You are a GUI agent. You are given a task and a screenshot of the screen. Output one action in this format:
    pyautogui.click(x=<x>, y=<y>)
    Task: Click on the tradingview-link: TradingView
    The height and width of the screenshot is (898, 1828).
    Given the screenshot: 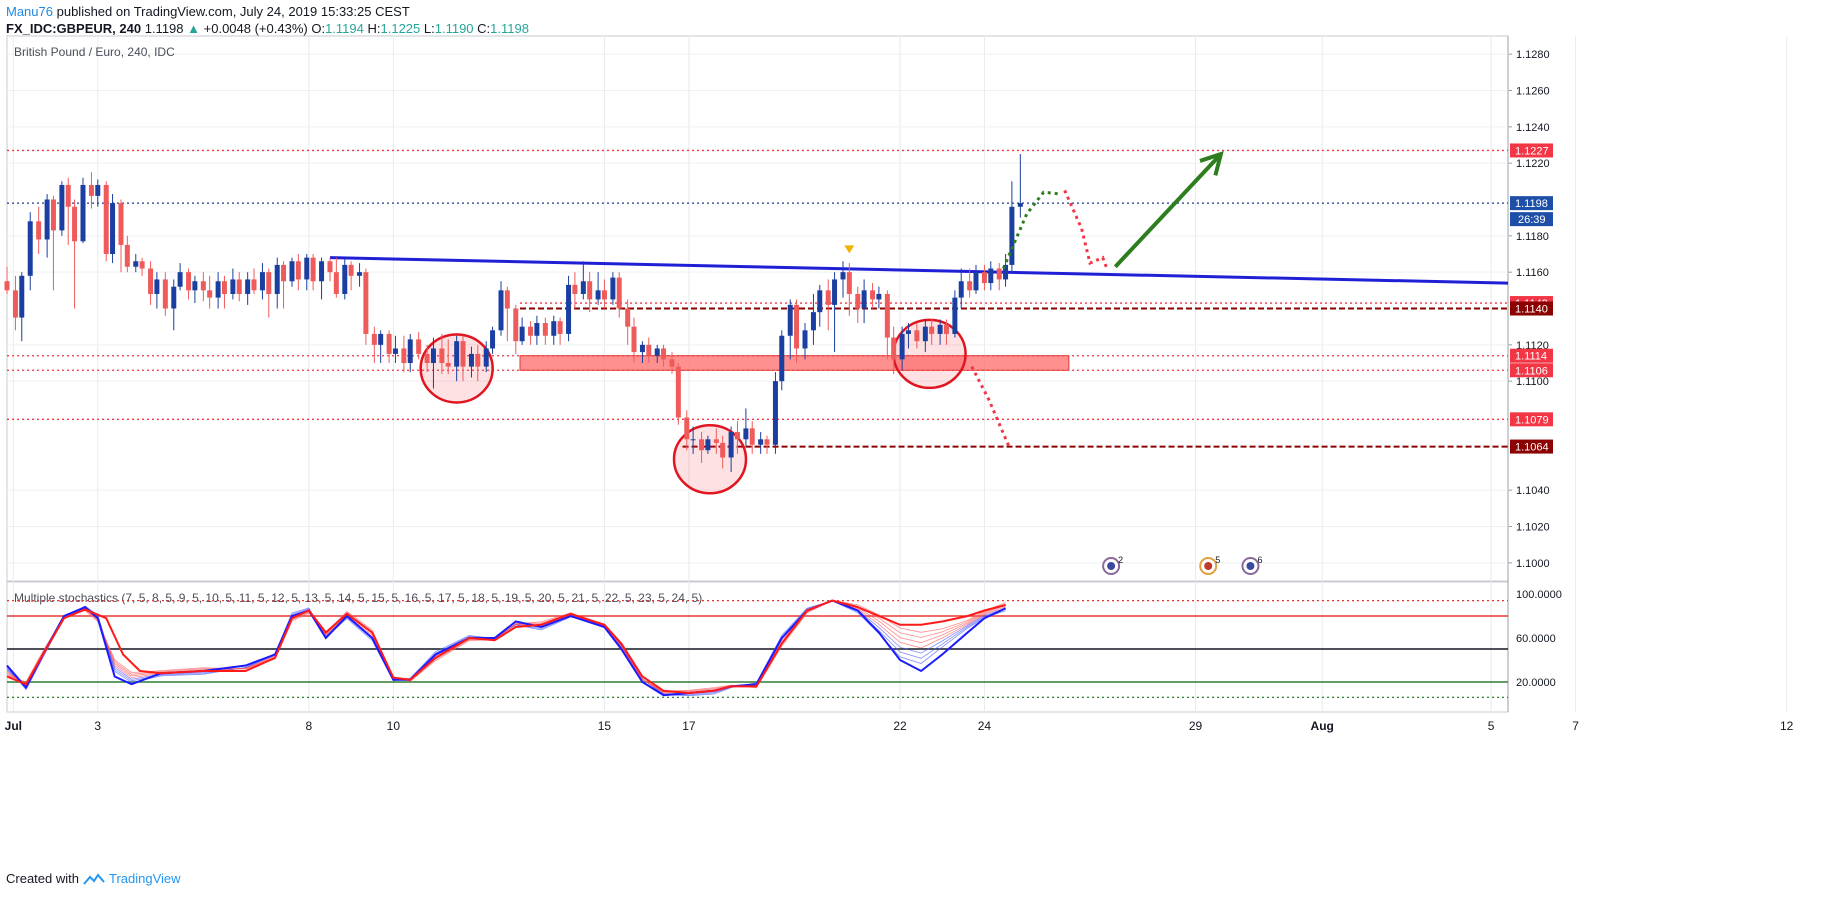 What is the action you would take?
    pyautogui.click(x=144, y=878)
    